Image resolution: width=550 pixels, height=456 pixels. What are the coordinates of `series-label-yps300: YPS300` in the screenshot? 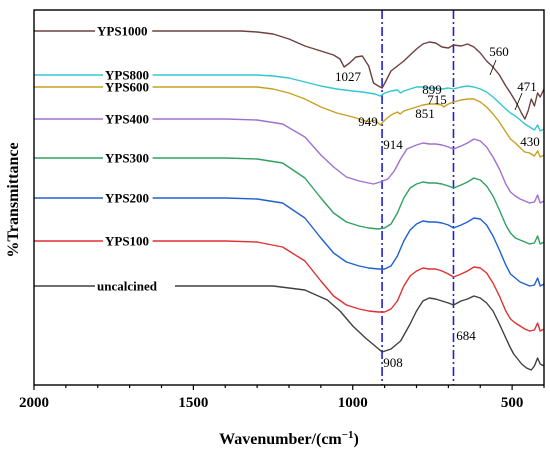 It's located at (127, 158).